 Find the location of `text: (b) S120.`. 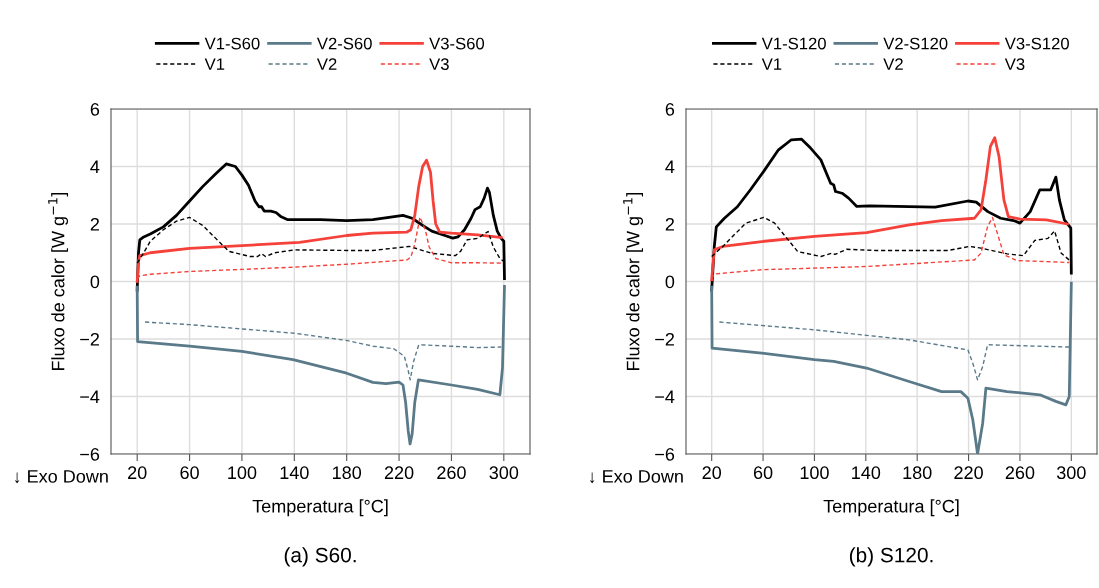

text: (b) S120. is located at coordinates (891, 557).